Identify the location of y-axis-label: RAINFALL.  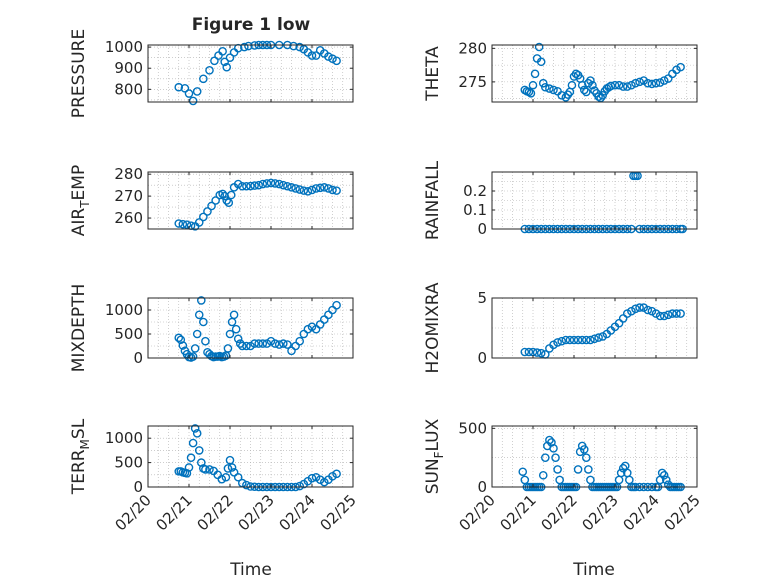
(433, 200).